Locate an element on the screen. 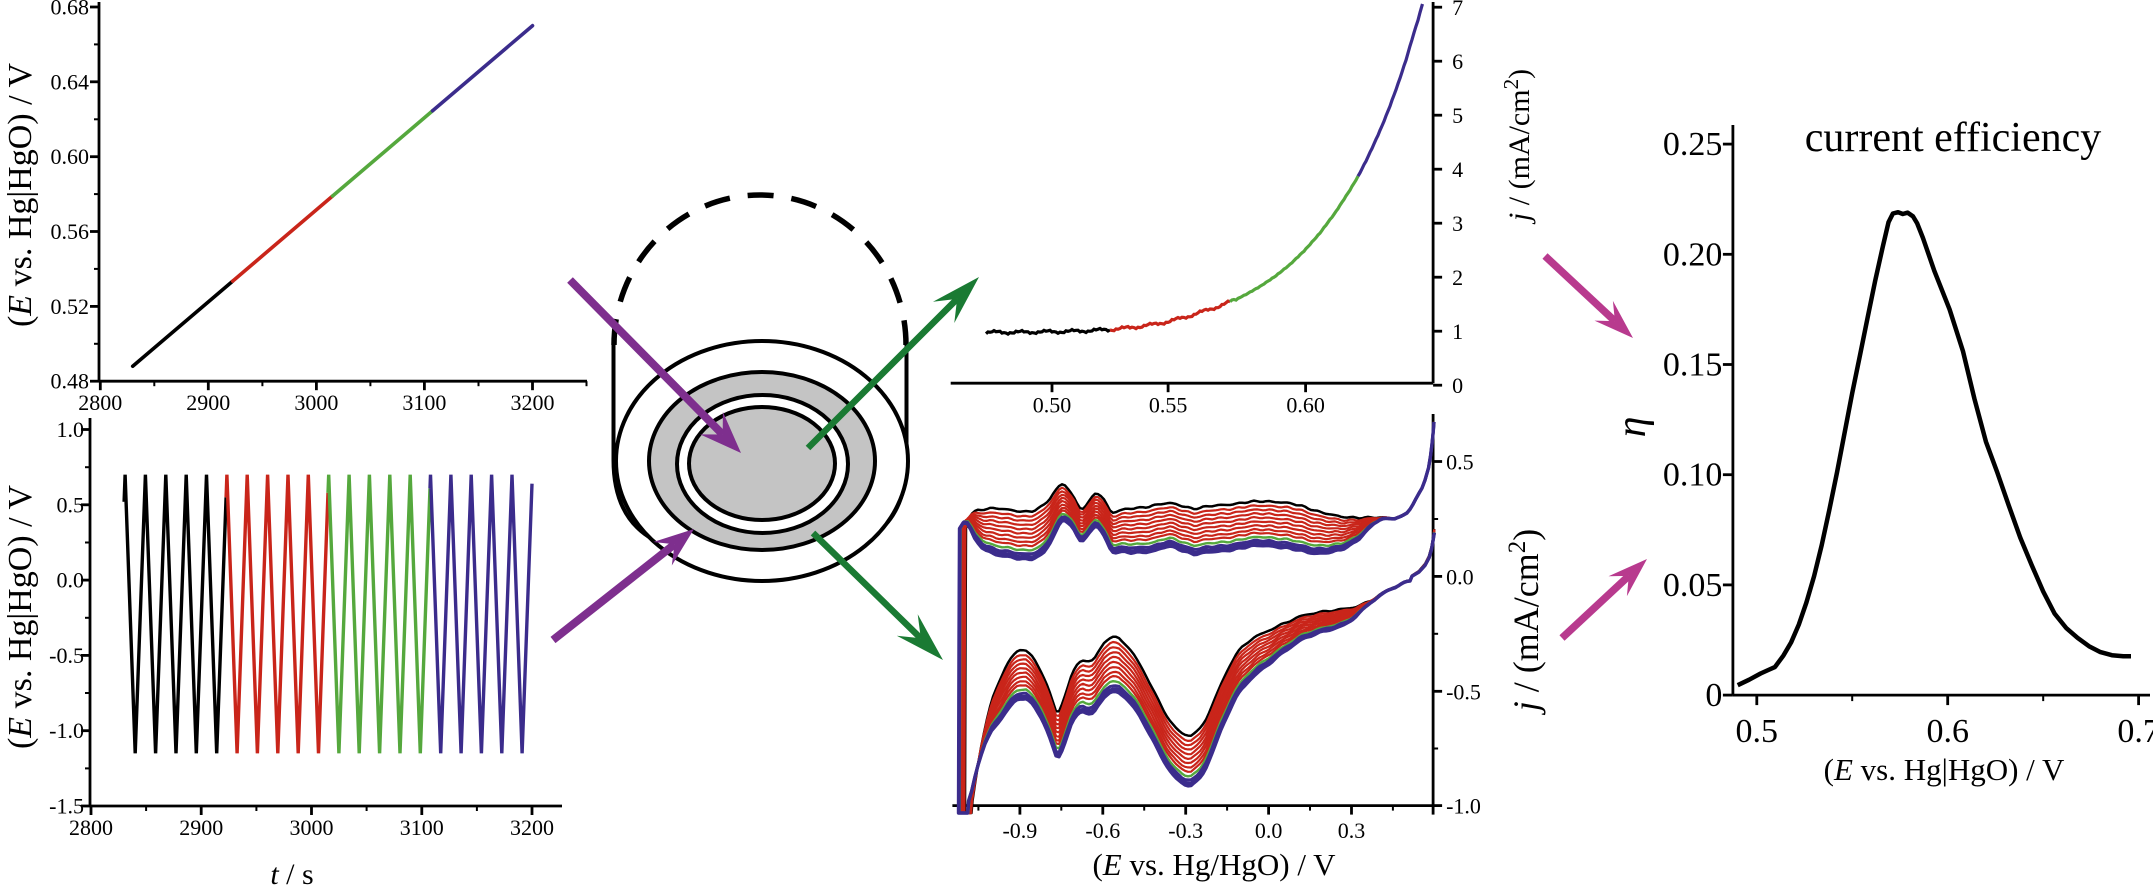 The width and height of the screenshot is (2153, 886). svg-text: 0.56 is located at coordinates (70, 231).